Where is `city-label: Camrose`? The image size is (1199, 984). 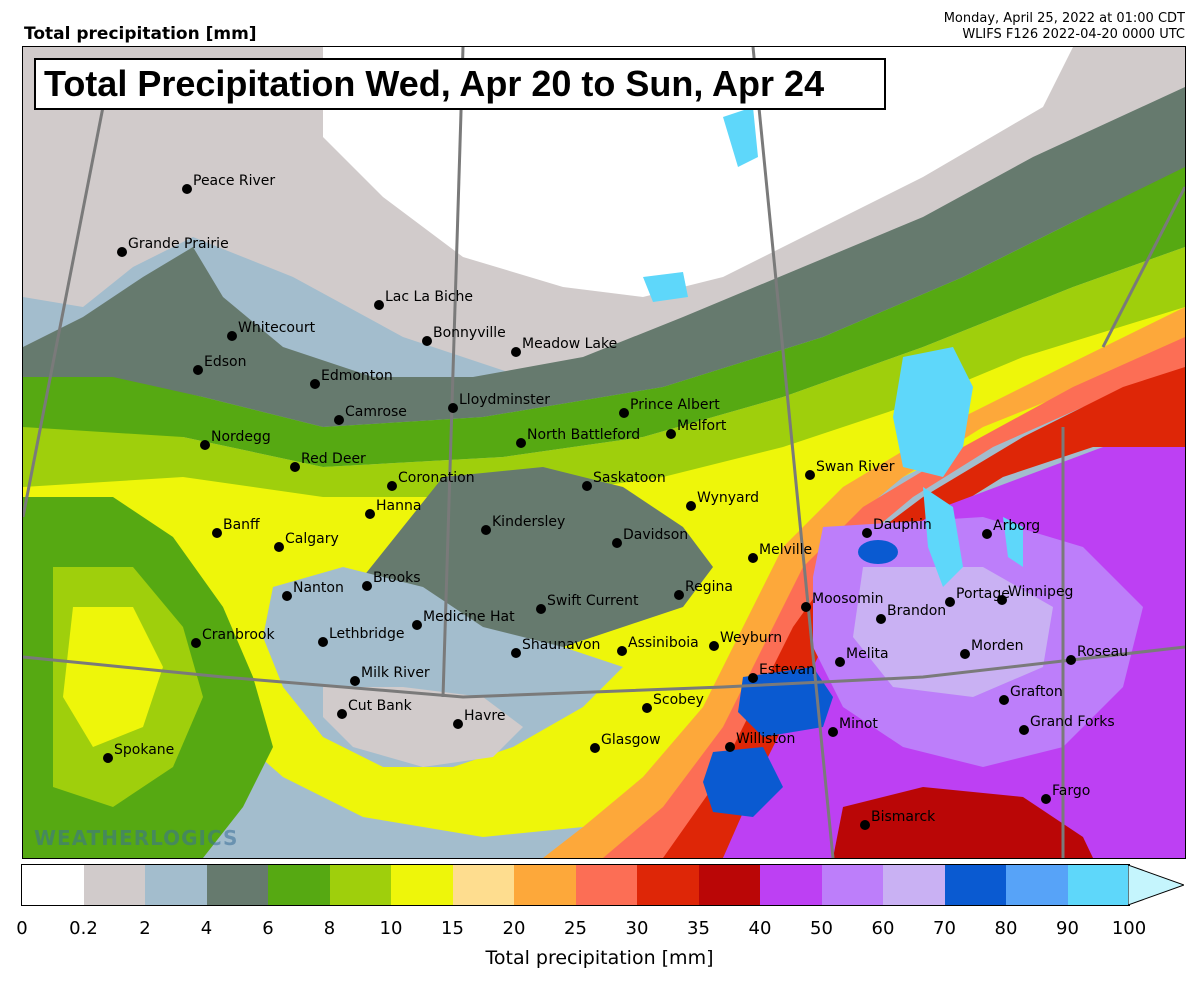
city-label: Camrose is located at coordinates (376, 412).